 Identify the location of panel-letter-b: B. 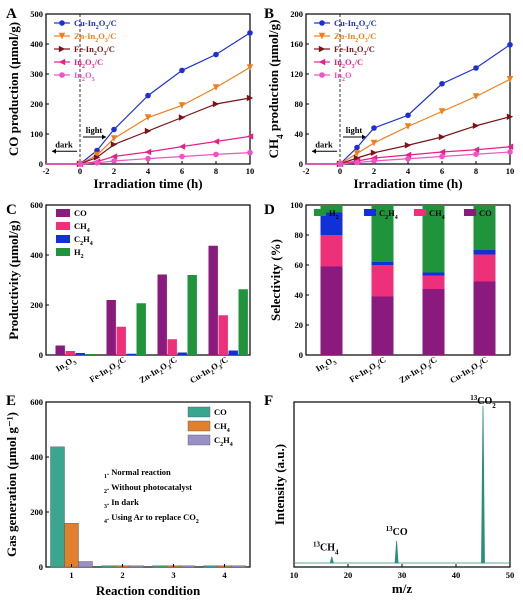
(269, 14).